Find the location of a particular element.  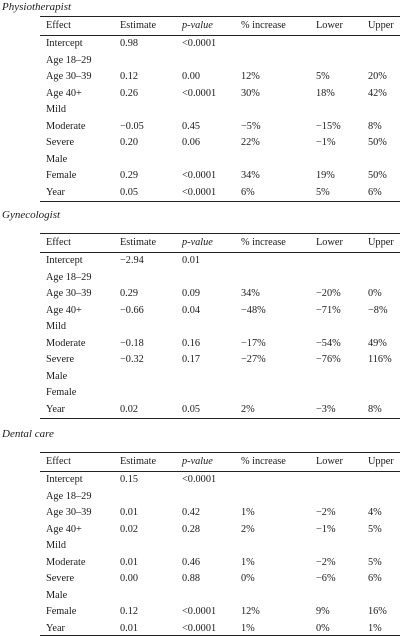

cell-p-value: 0.09 is located at coordinates (191, 293).